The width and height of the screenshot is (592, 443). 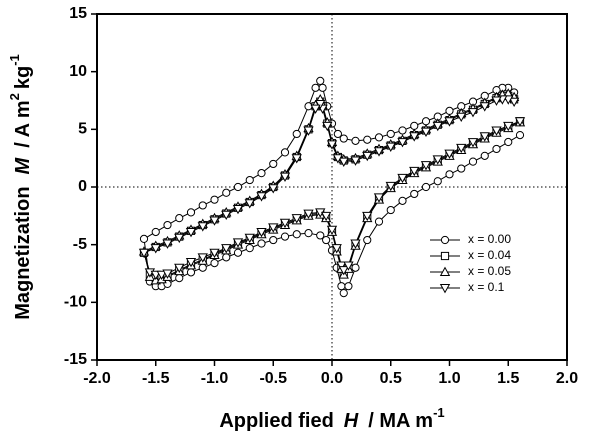 I want to click on y-axis-label: Magnetization M / A m2 kg-1, so click(x=20, y=187).